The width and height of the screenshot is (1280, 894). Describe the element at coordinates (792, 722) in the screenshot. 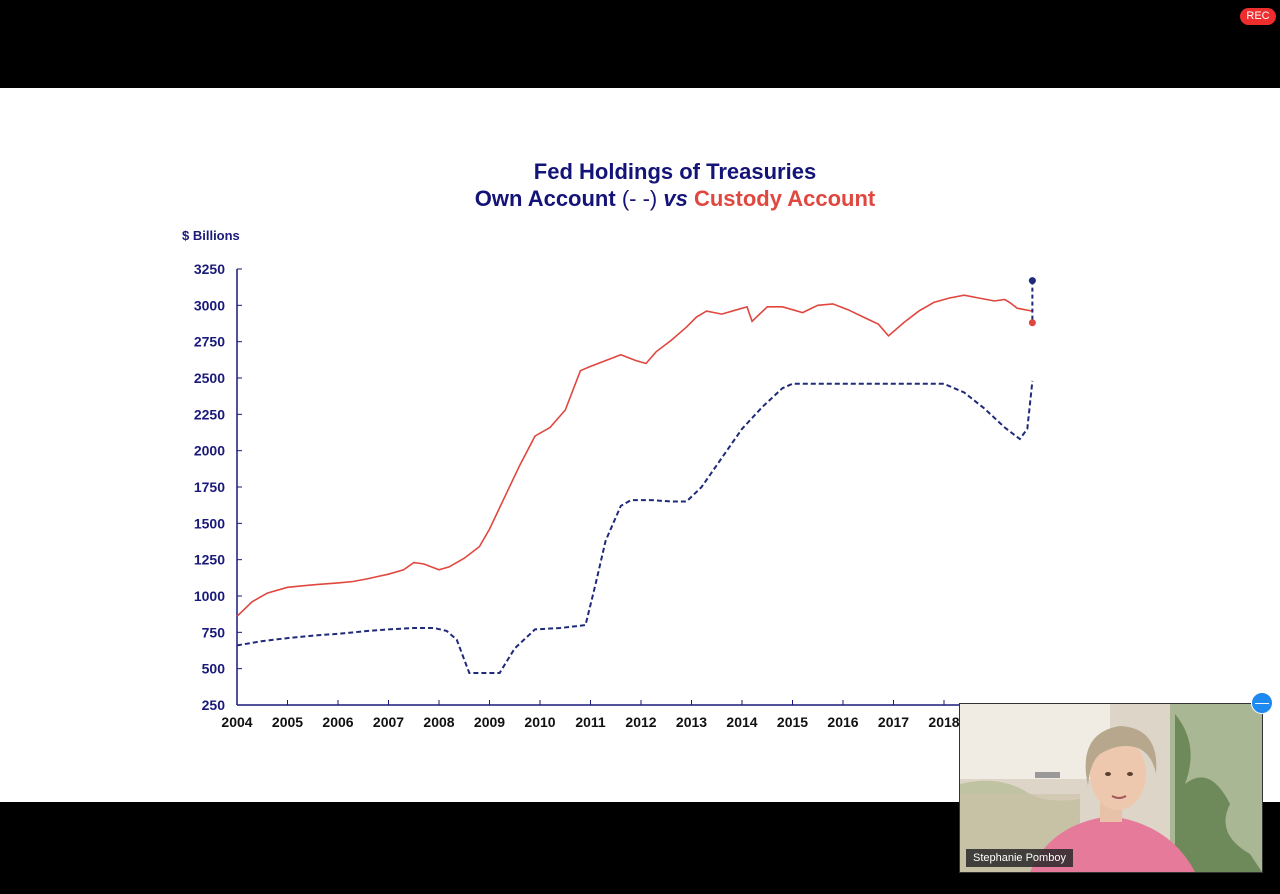

I see `x-tick-label: 2015` at that location.